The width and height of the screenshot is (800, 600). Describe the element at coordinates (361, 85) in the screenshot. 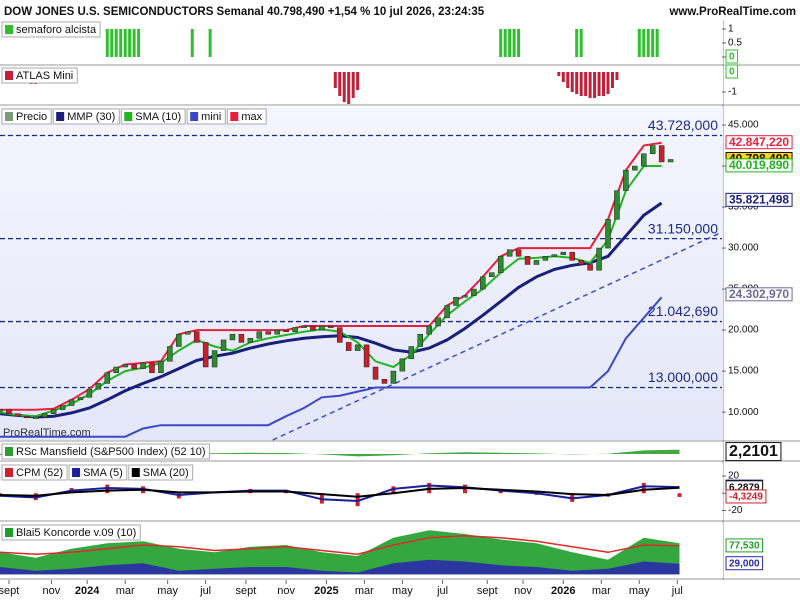

I see `panel-bg` at that location.